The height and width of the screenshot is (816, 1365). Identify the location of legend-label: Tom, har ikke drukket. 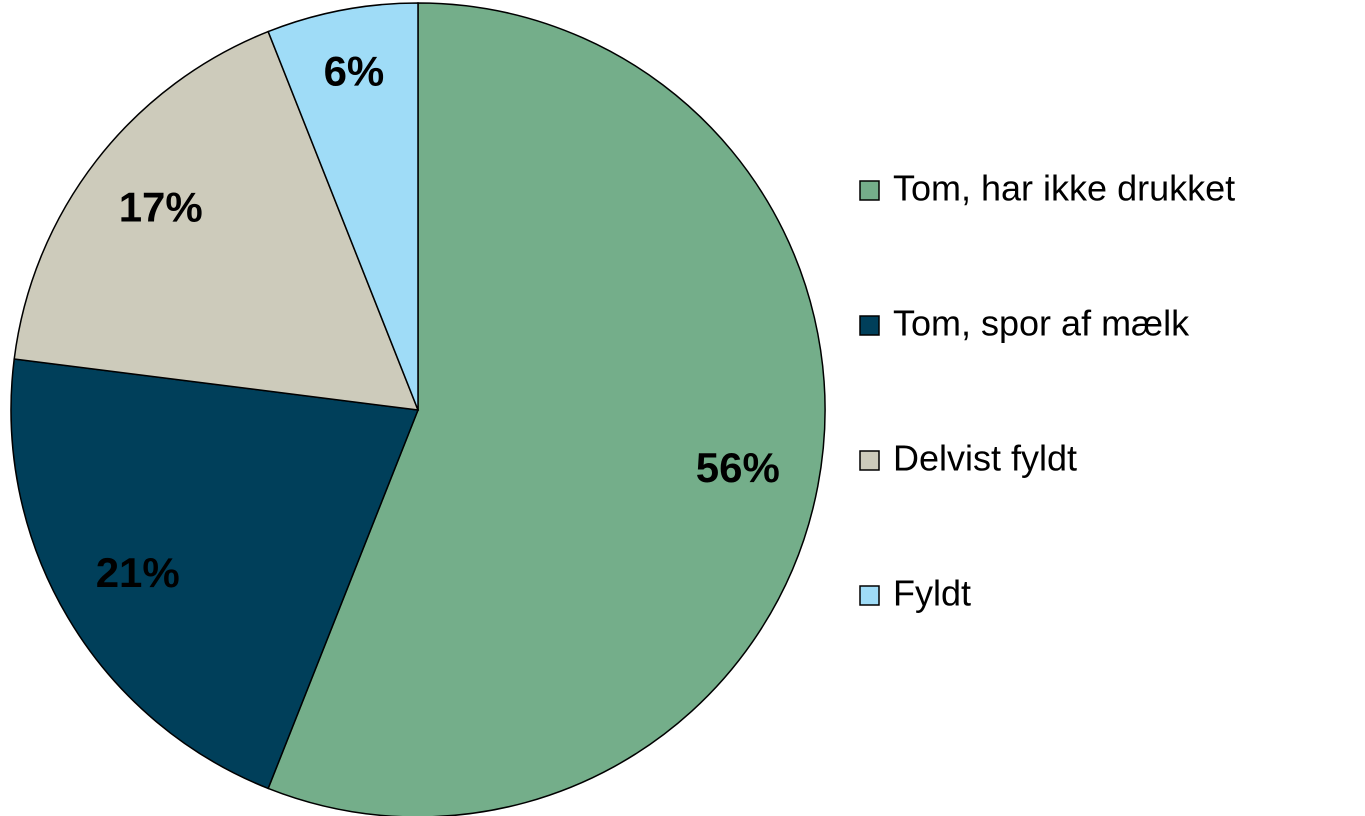
(1064, 188).